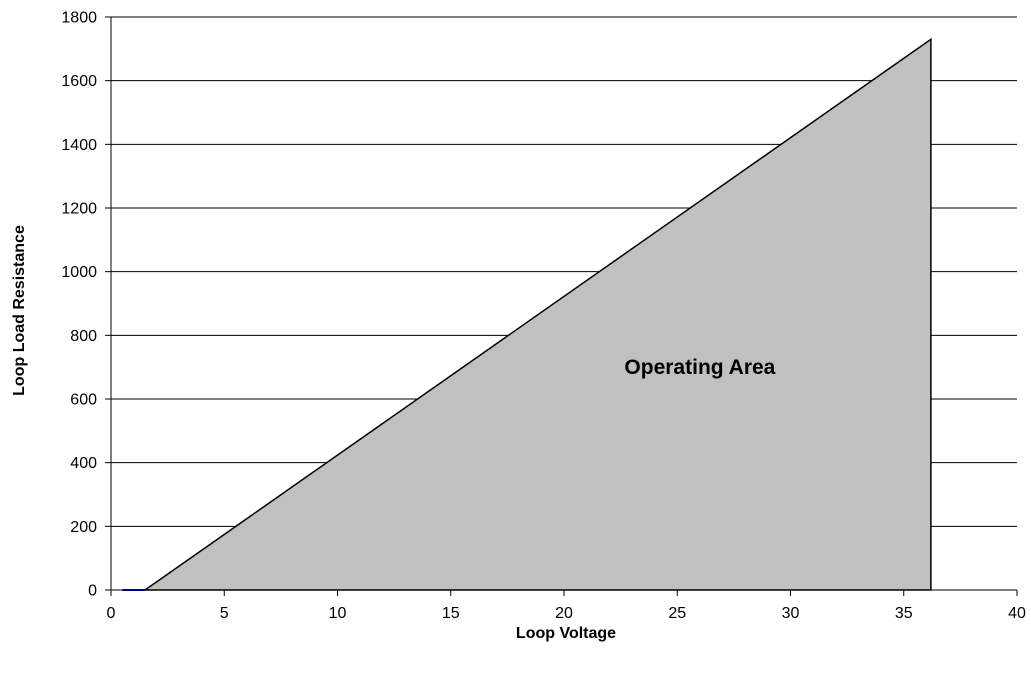 The height and width of the screenshot is (673, 1031). What do you see at coordinates (79, 305) in the screenshot?
I see `y-tick-labels: 0 200 400 600 800 1000 1200 1400 1600 1800` at bounding box center [79, 305].